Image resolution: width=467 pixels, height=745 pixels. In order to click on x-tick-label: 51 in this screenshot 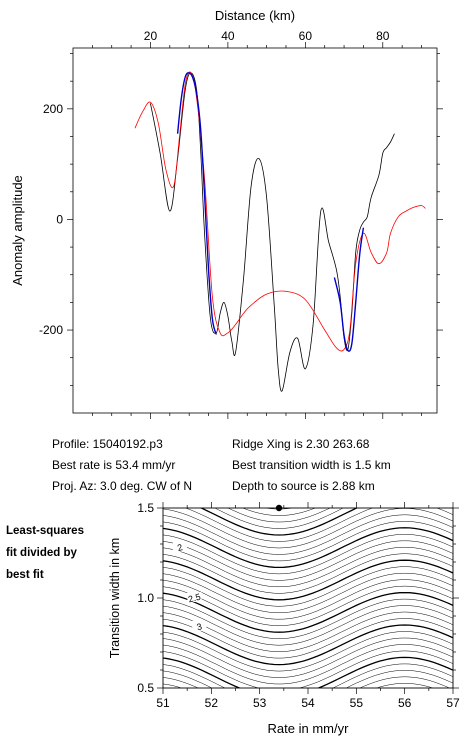, I will do `click(163, 703)`.